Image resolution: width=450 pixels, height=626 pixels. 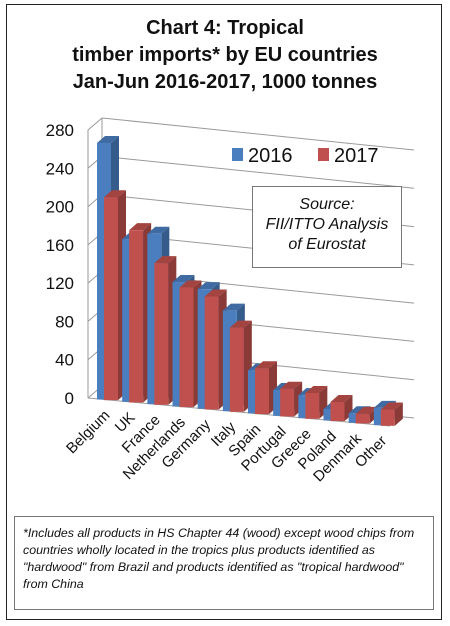 I want to click on legend-label: 2016, so click(x=270, y=156).